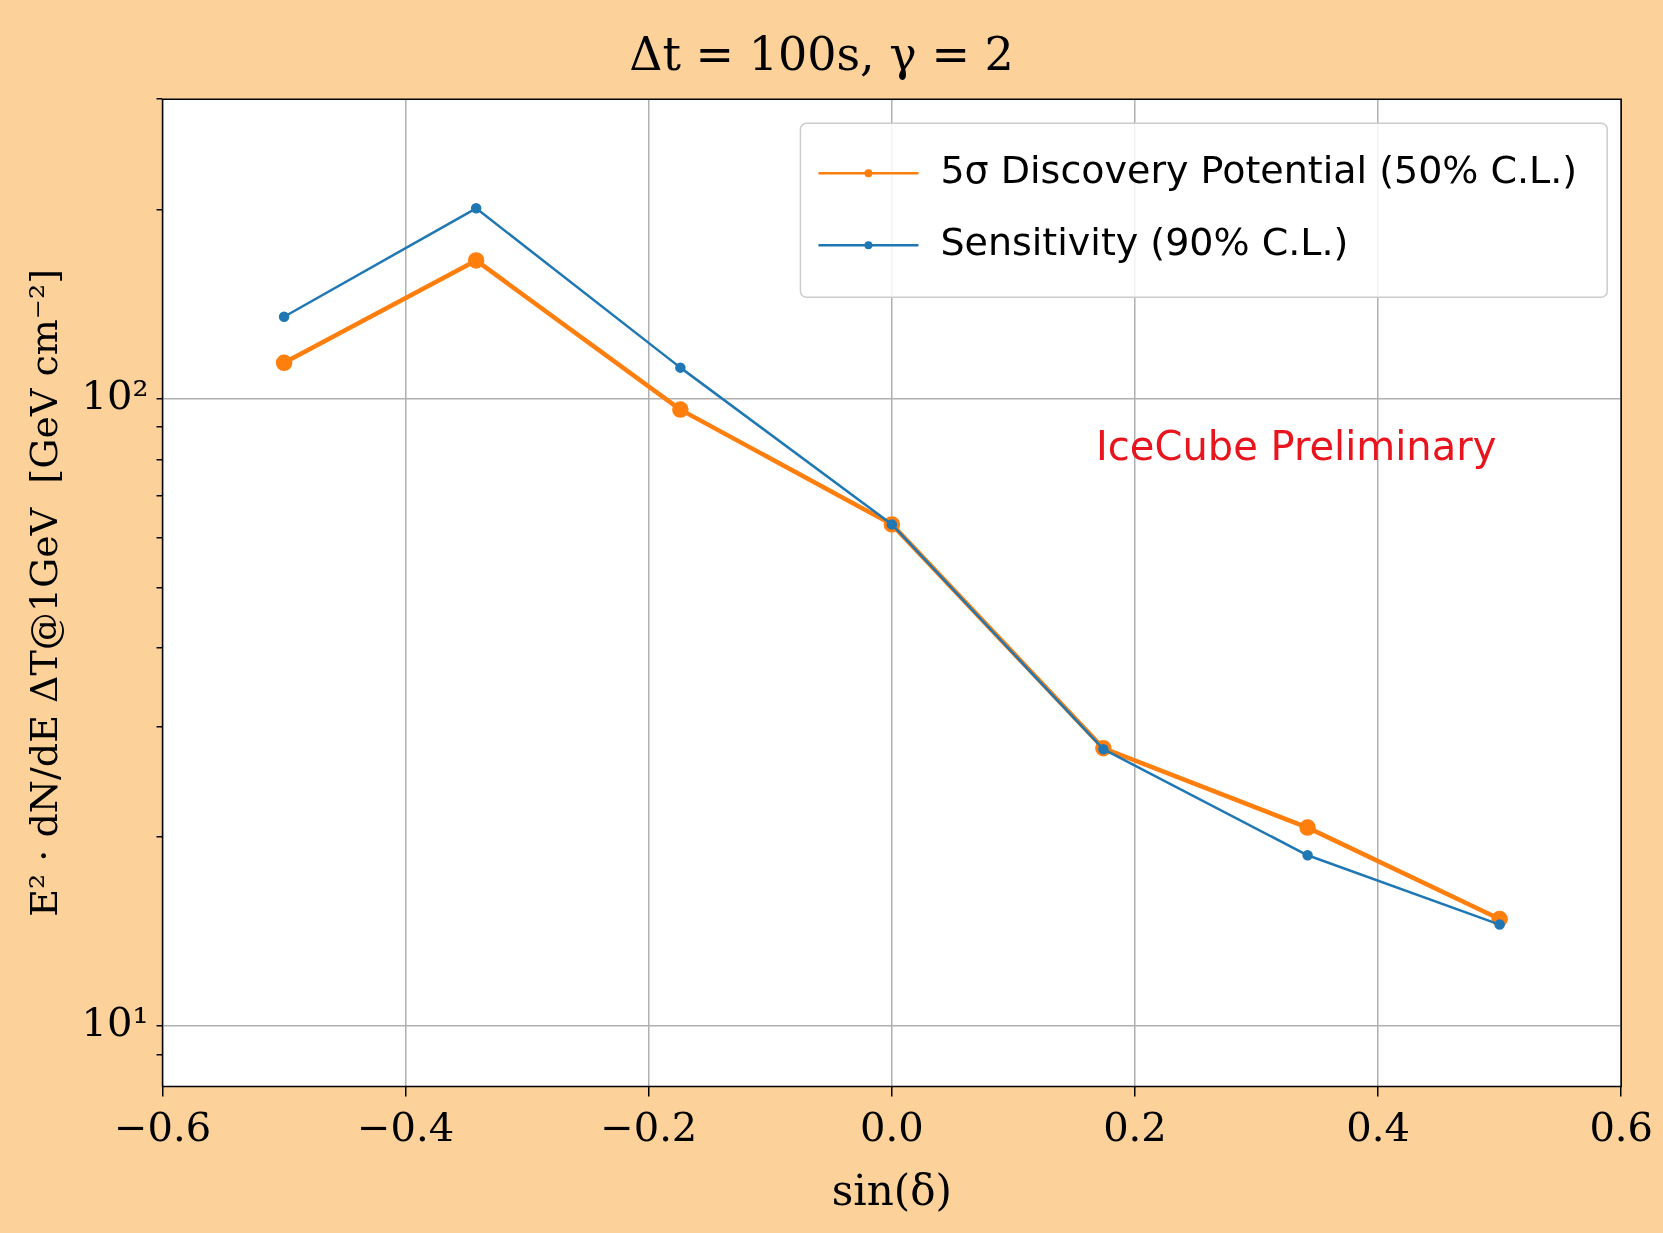  What do you see at coordinates (1378, 1126) in the screenshot?
I see `x-tick-label: 0.4` at bounding box center [1378, 1126].